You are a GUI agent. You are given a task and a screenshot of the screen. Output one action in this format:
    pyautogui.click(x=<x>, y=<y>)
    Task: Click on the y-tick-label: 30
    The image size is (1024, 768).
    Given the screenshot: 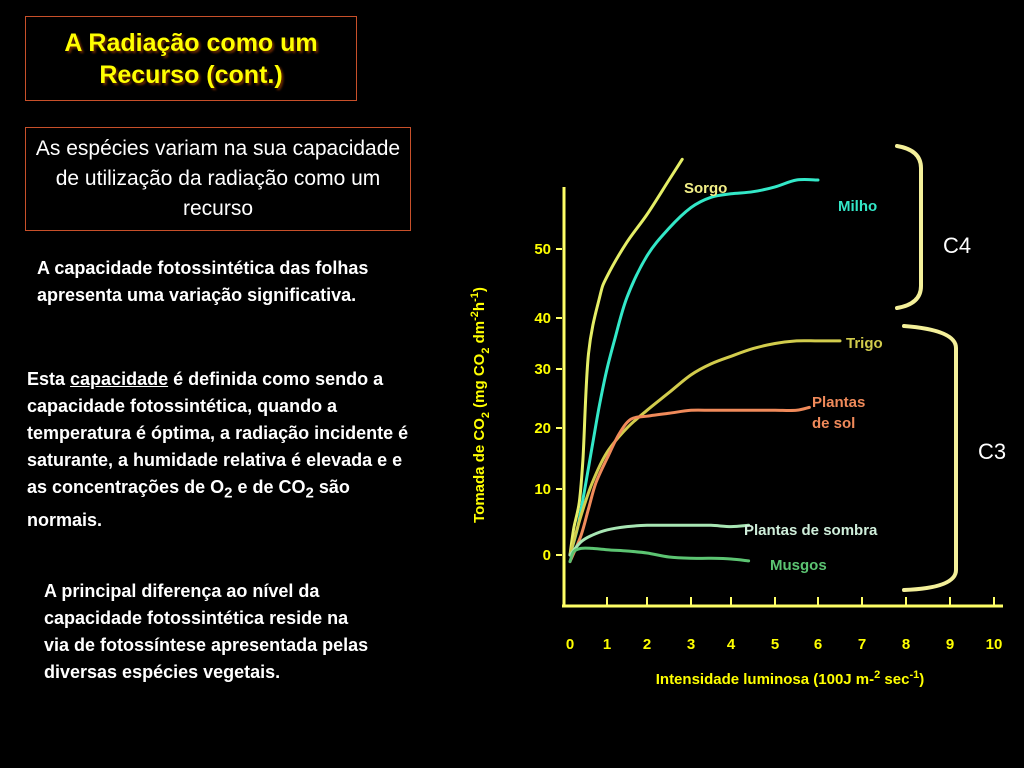 What is the action you would take?
    pyautogui.click(x=542, y=369)
    